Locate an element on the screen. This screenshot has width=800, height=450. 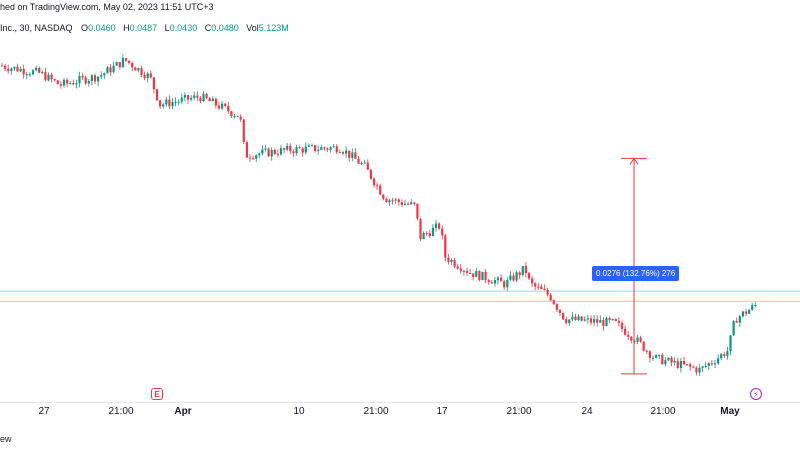
low-value: 0.0430 is located at coordinates (183, 28).